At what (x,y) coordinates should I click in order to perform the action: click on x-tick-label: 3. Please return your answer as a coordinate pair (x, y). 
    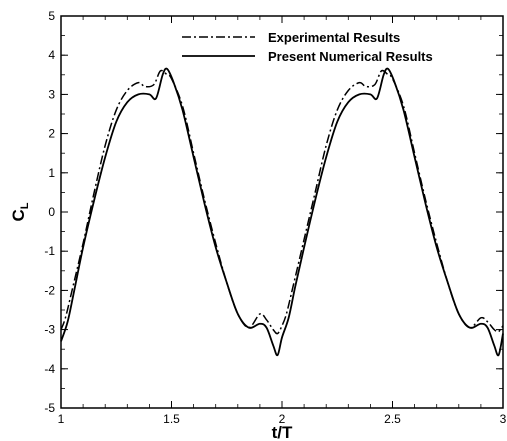
    Looking at the image, I should click on (503, 419).